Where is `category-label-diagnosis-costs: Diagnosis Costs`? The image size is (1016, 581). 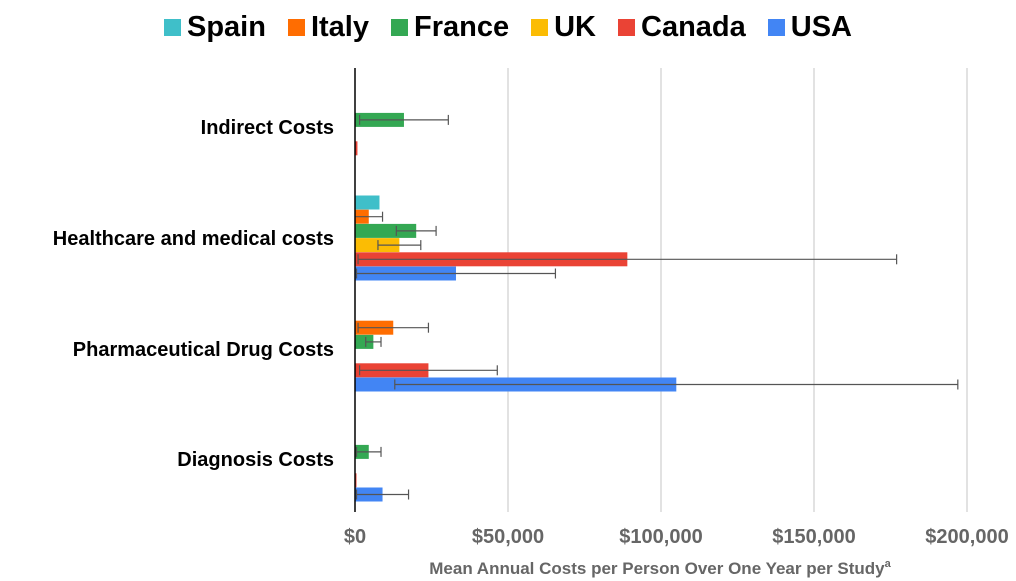 category-label-diagnosis-costs: Diagnosis Costs is located at coordinates (255, 460).